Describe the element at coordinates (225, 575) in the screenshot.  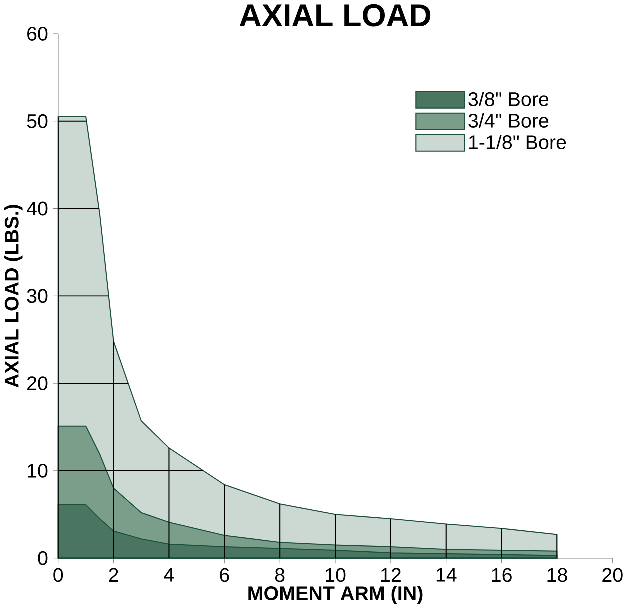
I see `x-tick-label: 6` at that location.